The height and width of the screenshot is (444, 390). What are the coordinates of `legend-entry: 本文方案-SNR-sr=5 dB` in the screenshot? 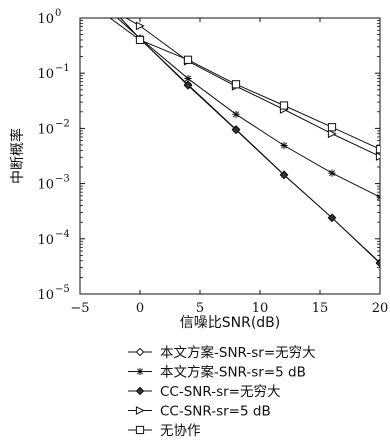 It's located at (217, 372).